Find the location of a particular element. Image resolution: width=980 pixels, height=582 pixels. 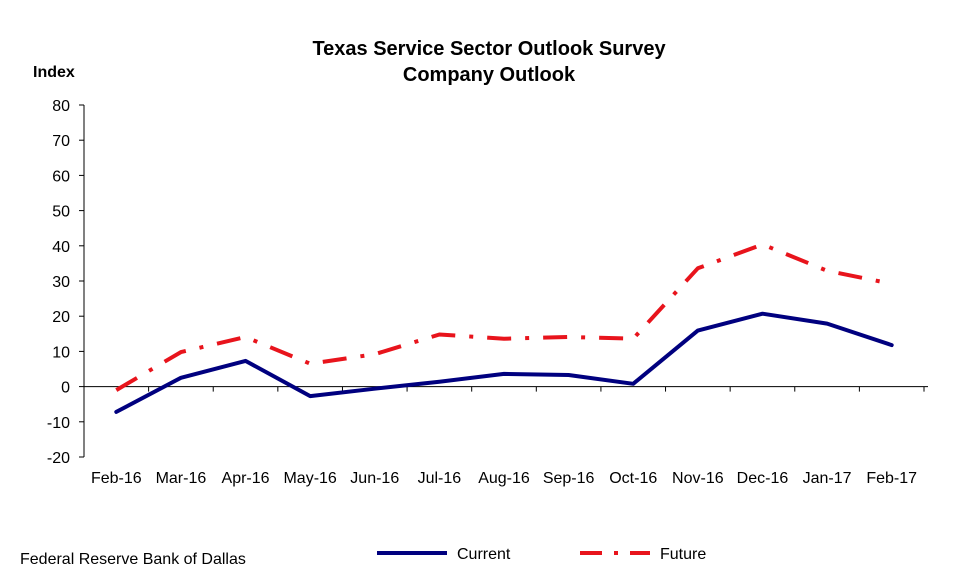

x-tick-label: Apr-16 is located at coordinates (246, 478).